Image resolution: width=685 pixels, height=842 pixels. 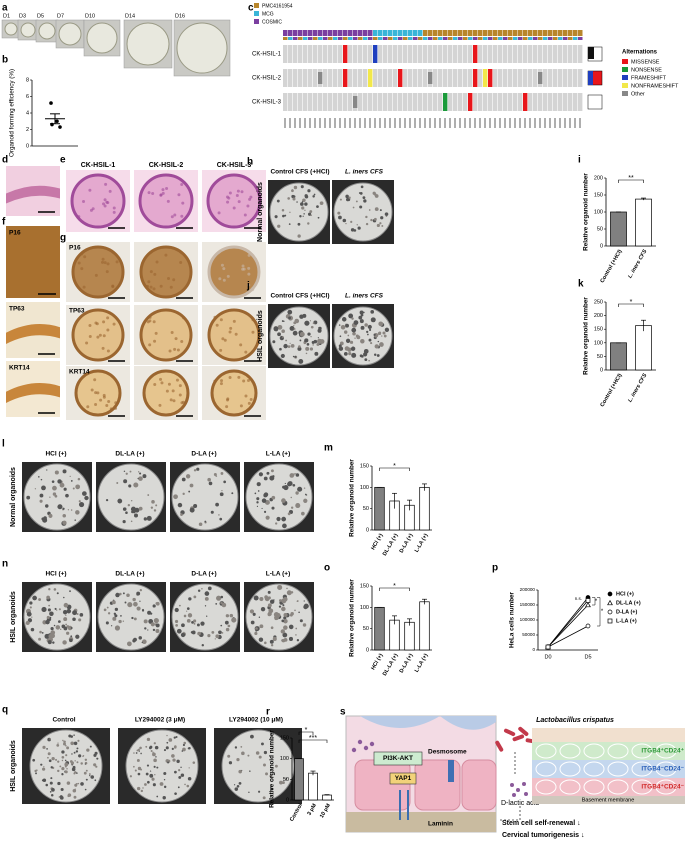 What do you see at coordinates (625, 61) in the screenshot?
I see `legend-swatch` at bounding box center [625, 61].